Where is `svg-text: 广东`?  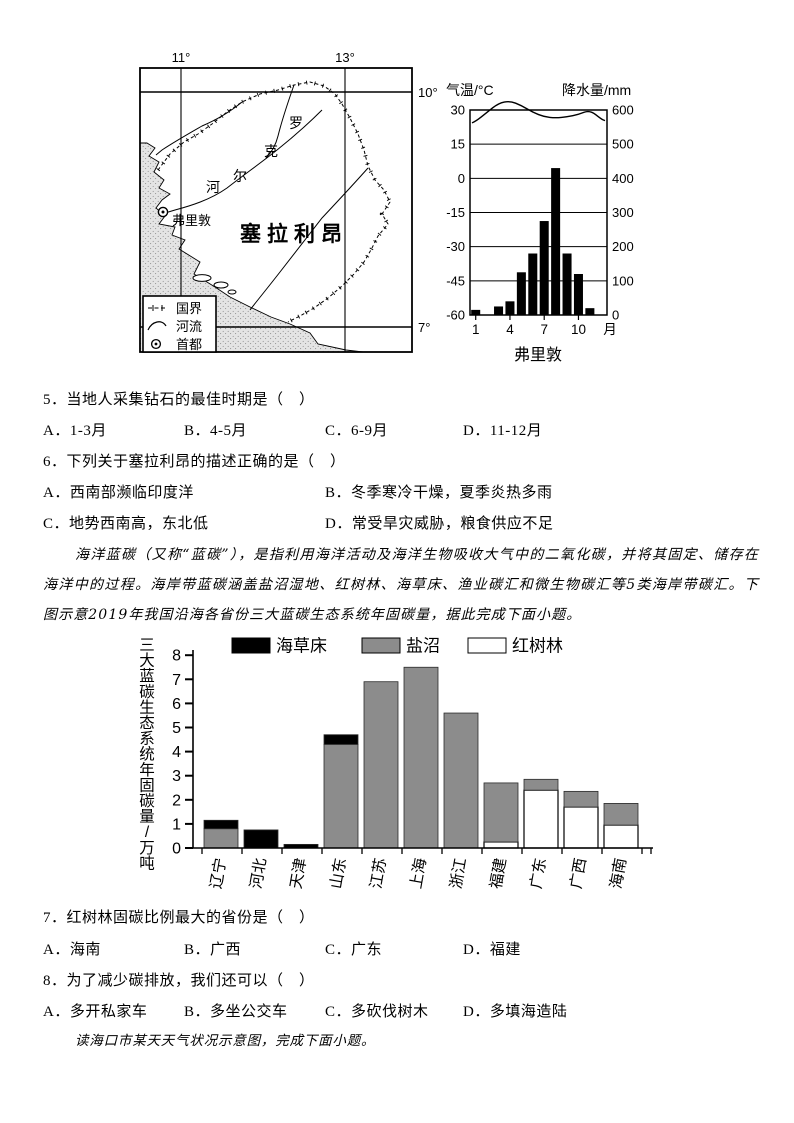 svg-text: 广东 is located at coordinates (538, 874).